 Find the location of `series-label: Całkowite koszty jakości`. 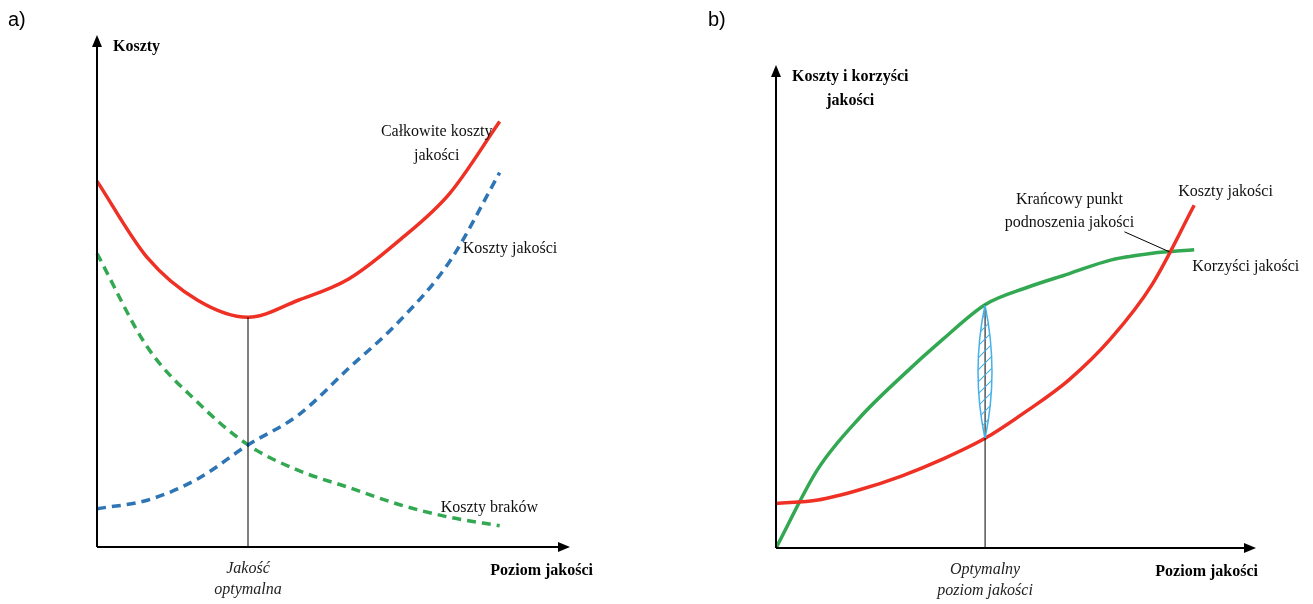

series-label: Całkowite koszty jakości is located at coordinates (436, 142).